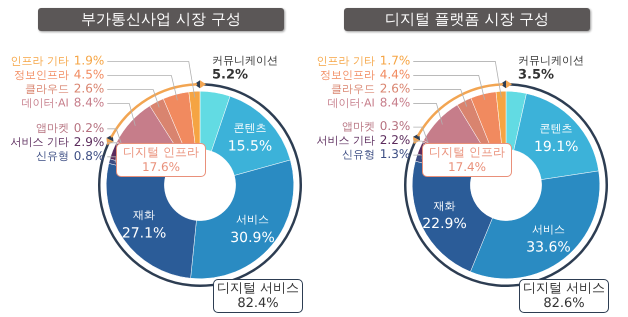 Image resolution: width=628 pixels, height=317 pixels. I want to click on data-label: 15.5%, so click(250, 146).